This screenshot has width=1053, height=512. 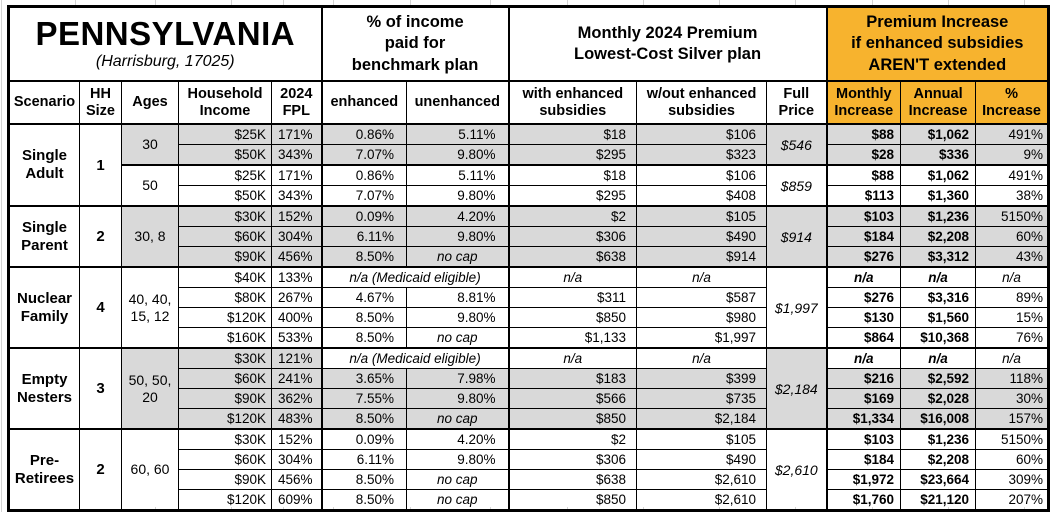 What do you see at coordinates (296, 317) in the screenshot?
I see `cell-fpl: 400%` at bounding box center [296, 317].